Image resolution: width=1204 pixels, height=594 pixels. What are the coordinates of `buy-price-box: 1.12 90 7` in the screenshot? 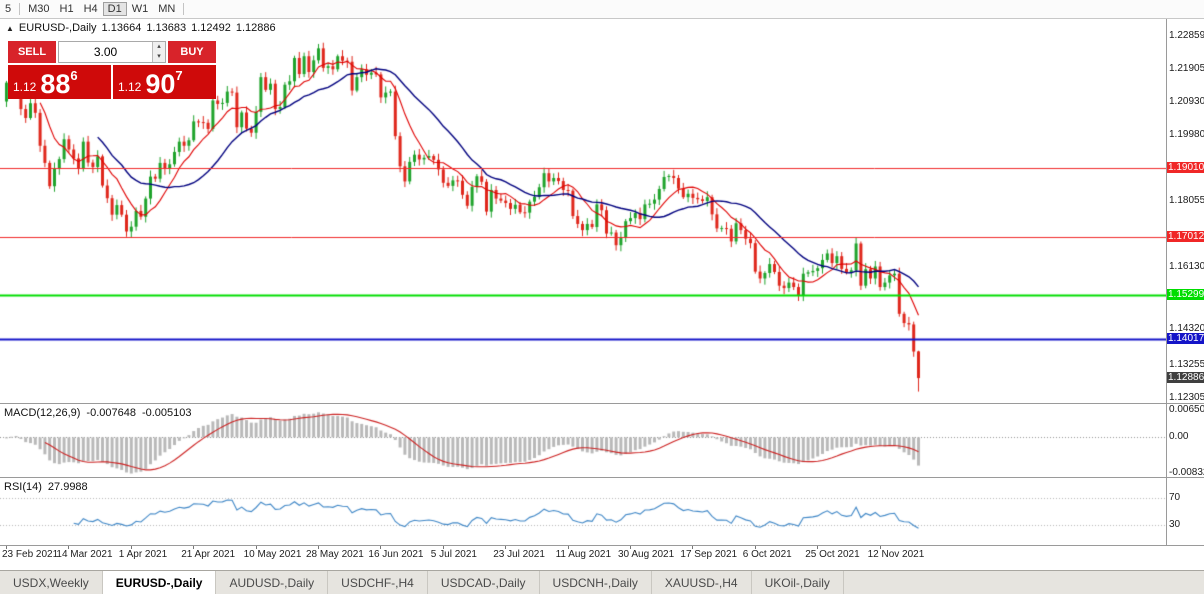 It's located at (164, 82).